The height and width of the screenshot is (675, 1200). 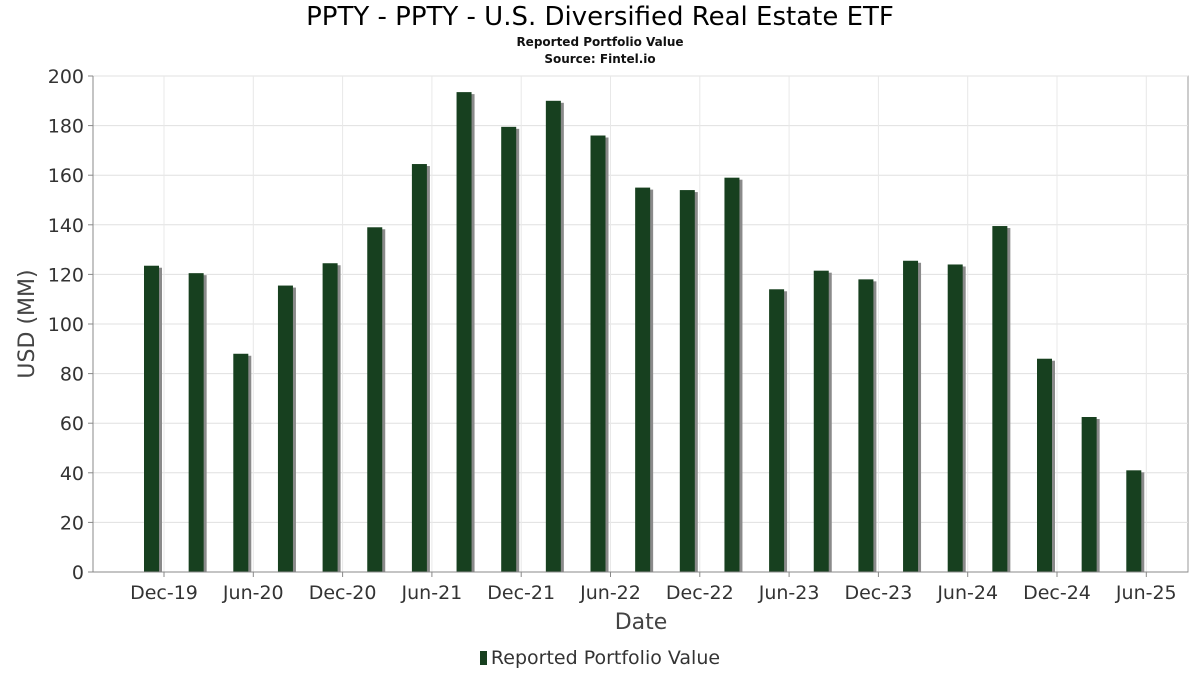 What do you see at coordinates (66, 226) in the screenshot?
I see `y-tick-label: 140` at bounding box center [66, 226].